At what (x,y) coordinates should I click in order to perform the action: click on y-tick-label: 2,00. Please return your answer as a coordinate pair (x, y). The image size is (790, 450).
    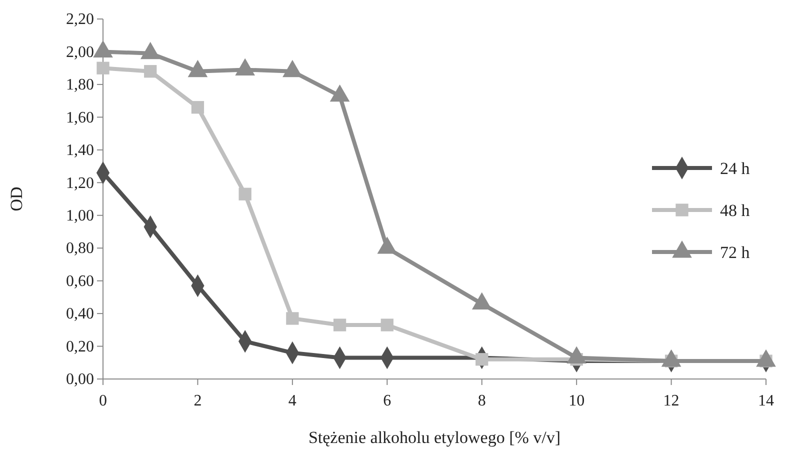
    Looking at the image, I should click on (80, 52).